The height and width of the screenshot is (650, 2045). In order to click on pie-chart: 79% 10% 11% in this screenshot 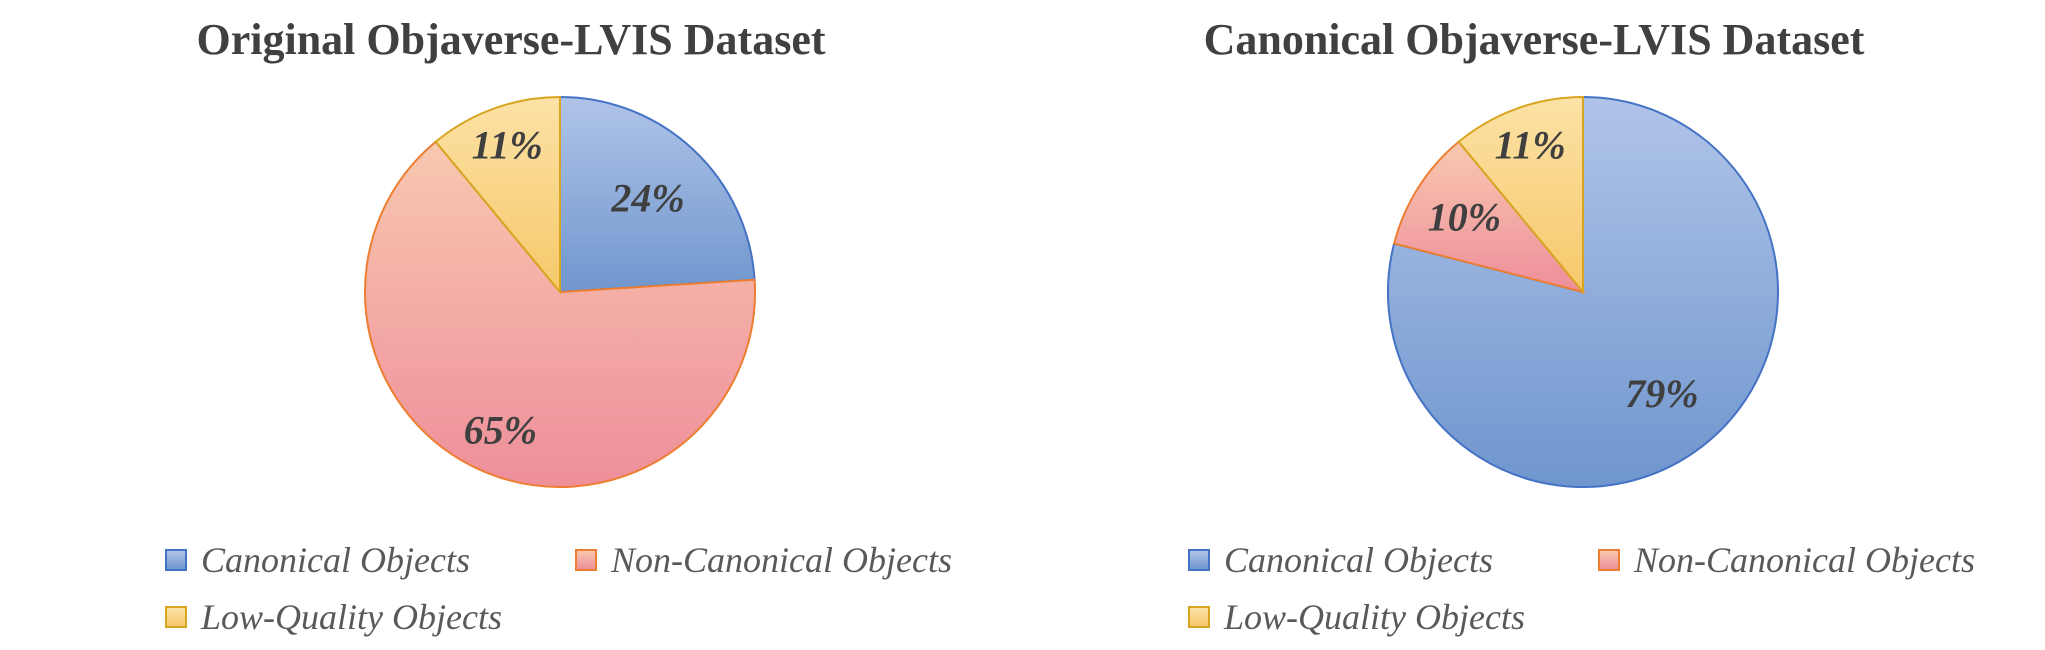, I will do `click(1583, 291)`.